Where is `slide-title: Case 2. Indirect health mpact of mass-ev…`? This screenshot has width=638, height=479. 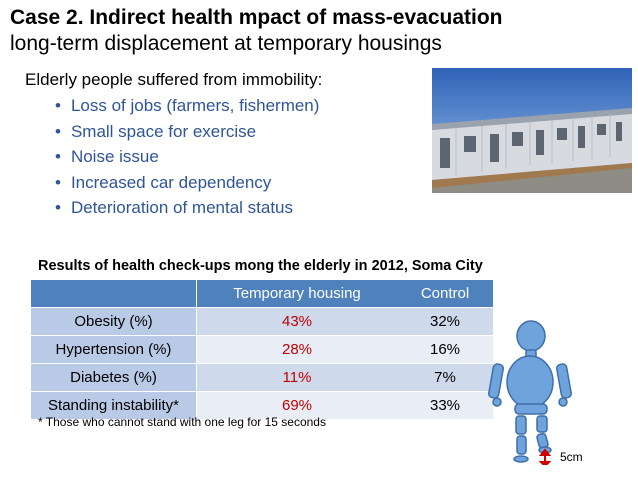 slide-title: Case 2. Indirect health mpact of mass-ev… is located at coordinates (256, 17).